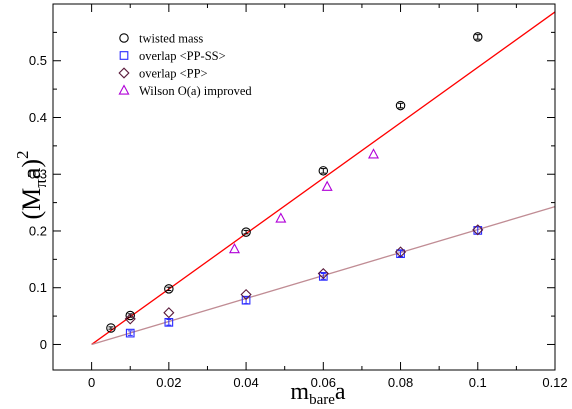  Describe the element at coordinates (182, 56) in the screenshot. I see `legend-label: overlap <PP-SS>` at that location.